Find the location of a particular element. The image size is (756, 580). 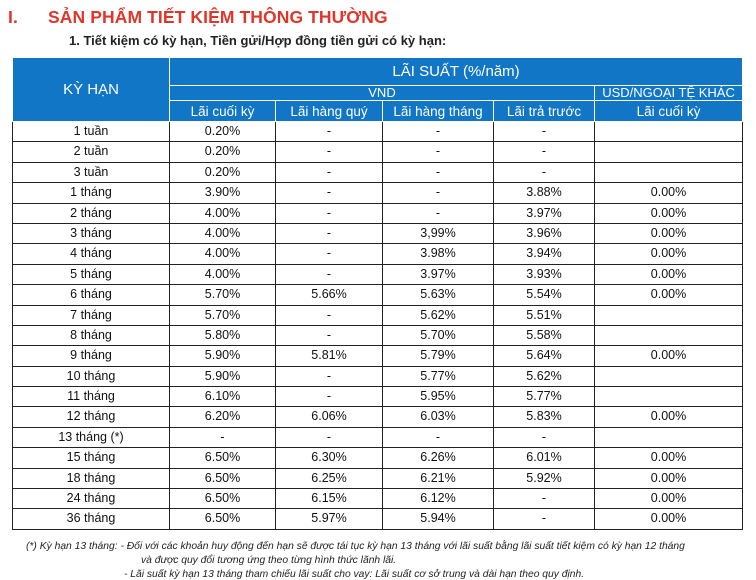

rate-cell: 5.94% is located at coordinates (438, 519).